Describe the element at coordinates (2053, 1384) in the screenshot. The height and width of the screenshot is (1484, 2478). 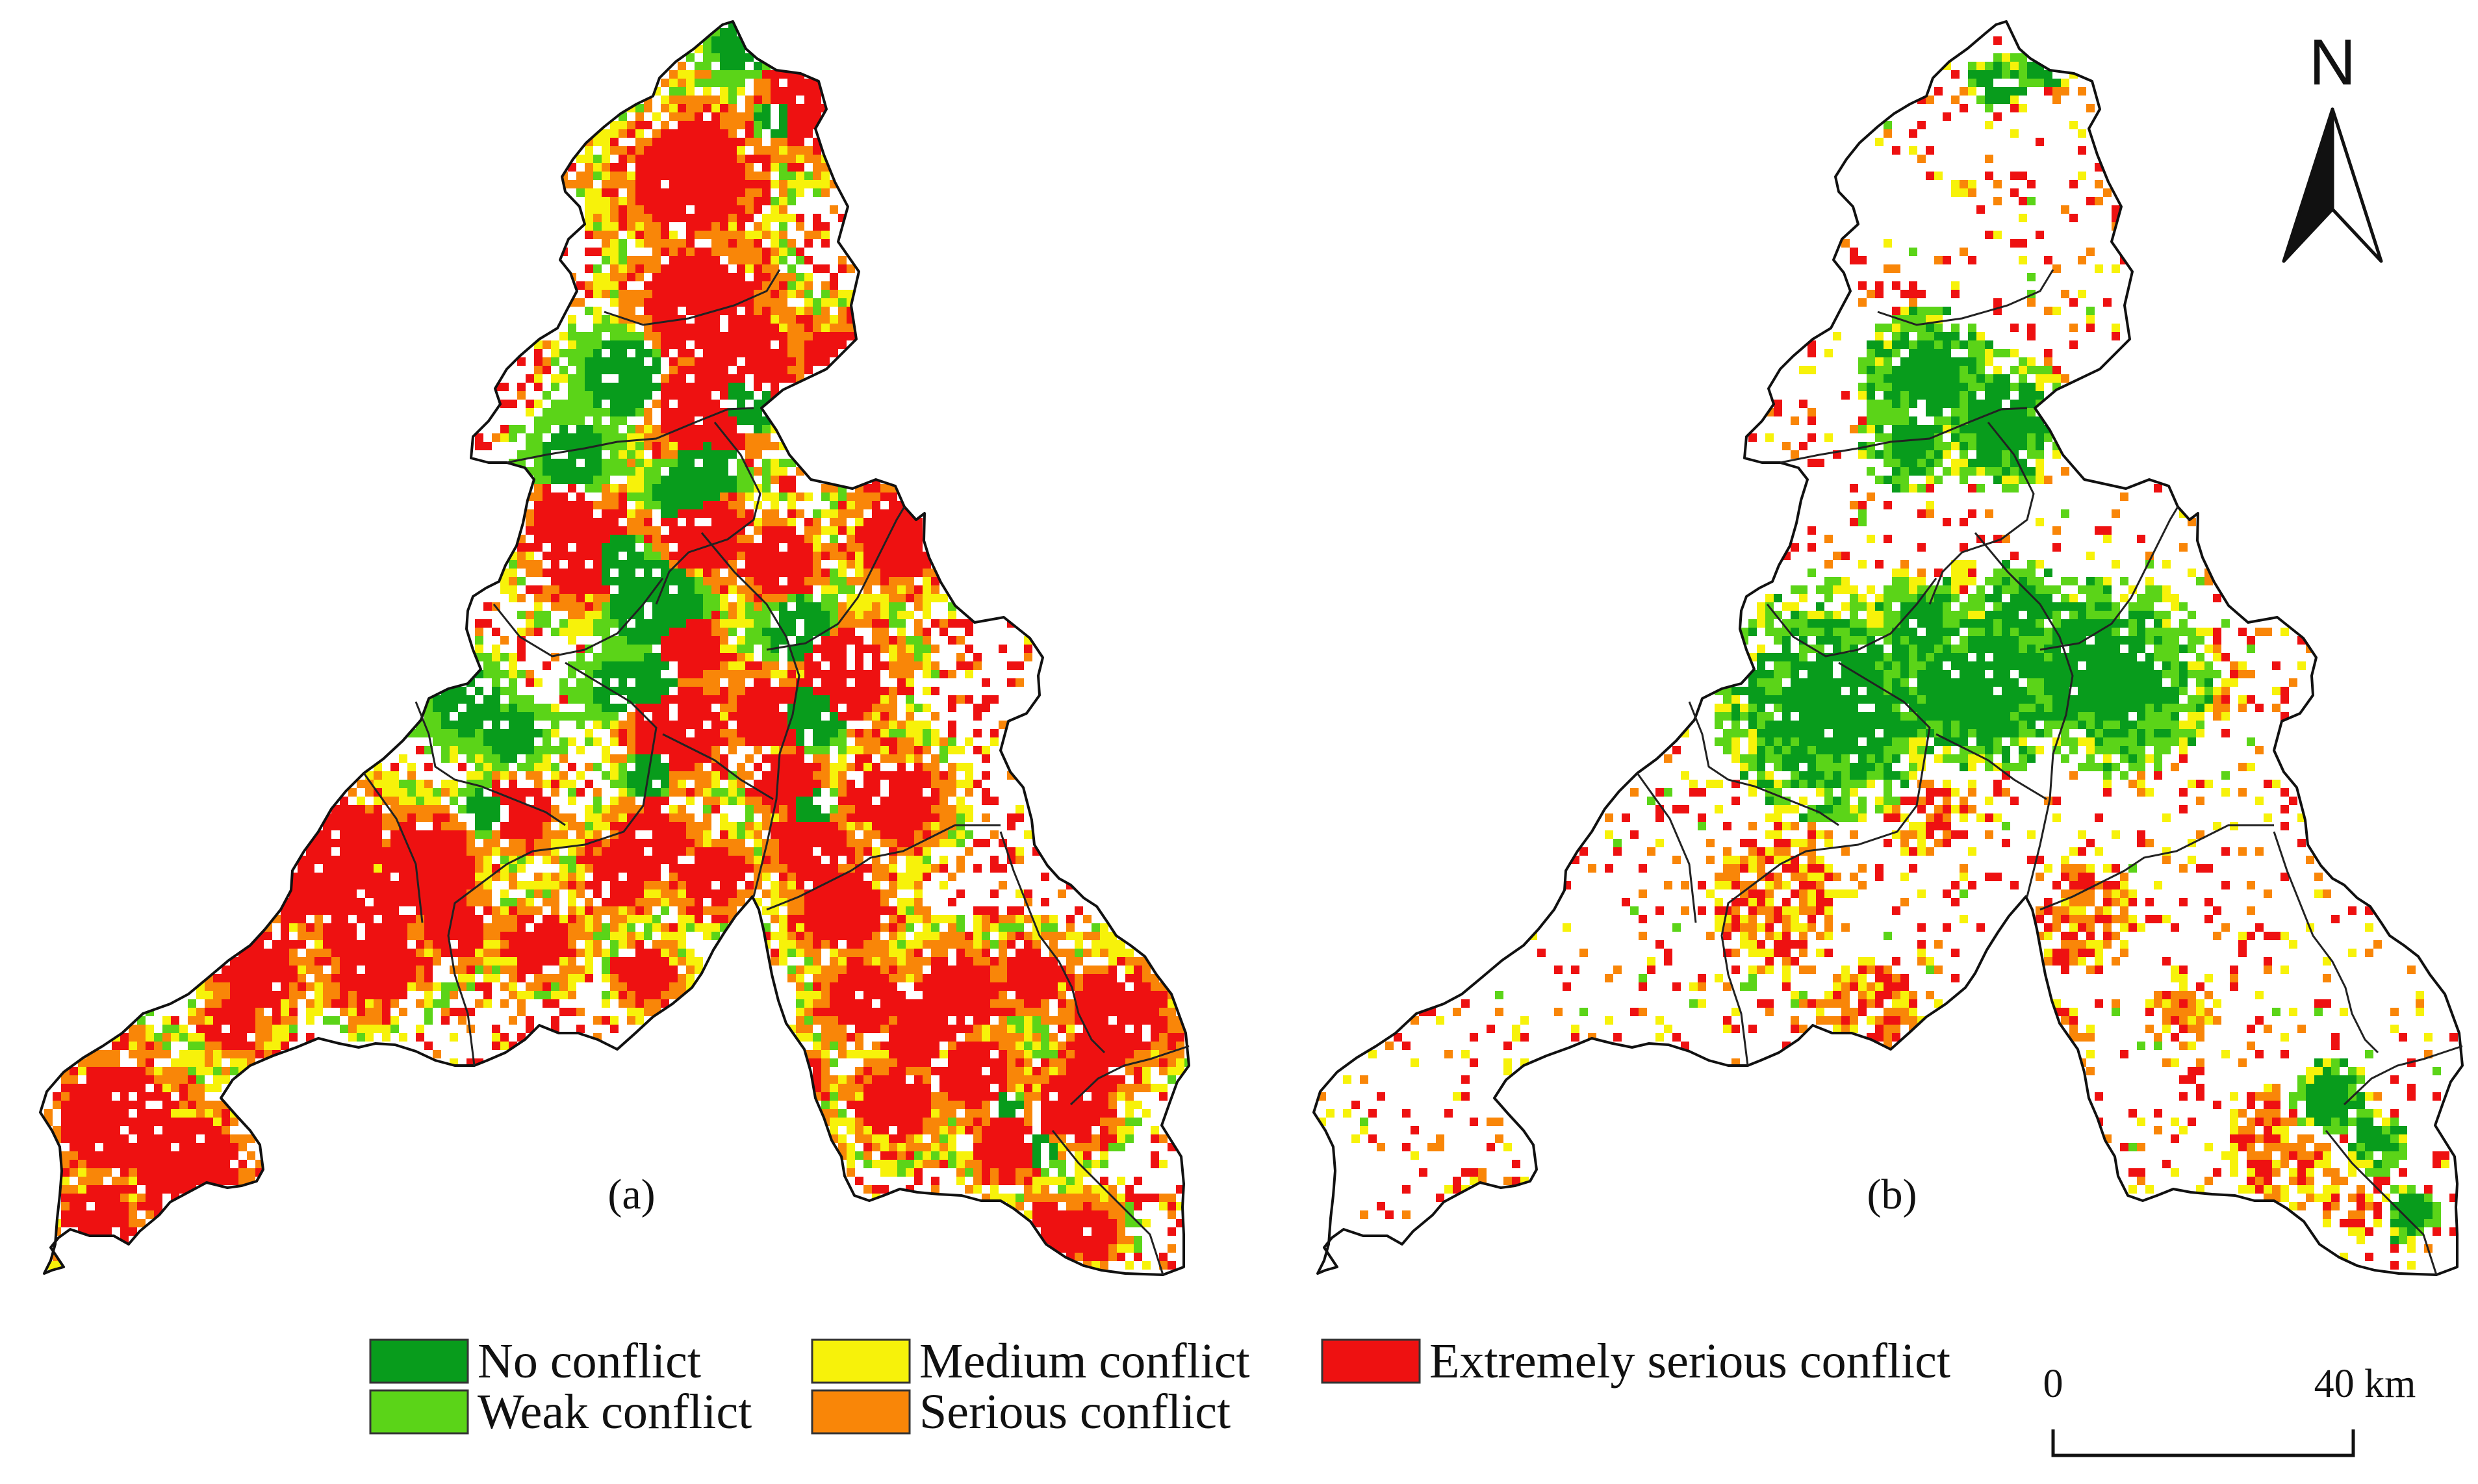
I see `scale-bar-start-label: 0` at that location.